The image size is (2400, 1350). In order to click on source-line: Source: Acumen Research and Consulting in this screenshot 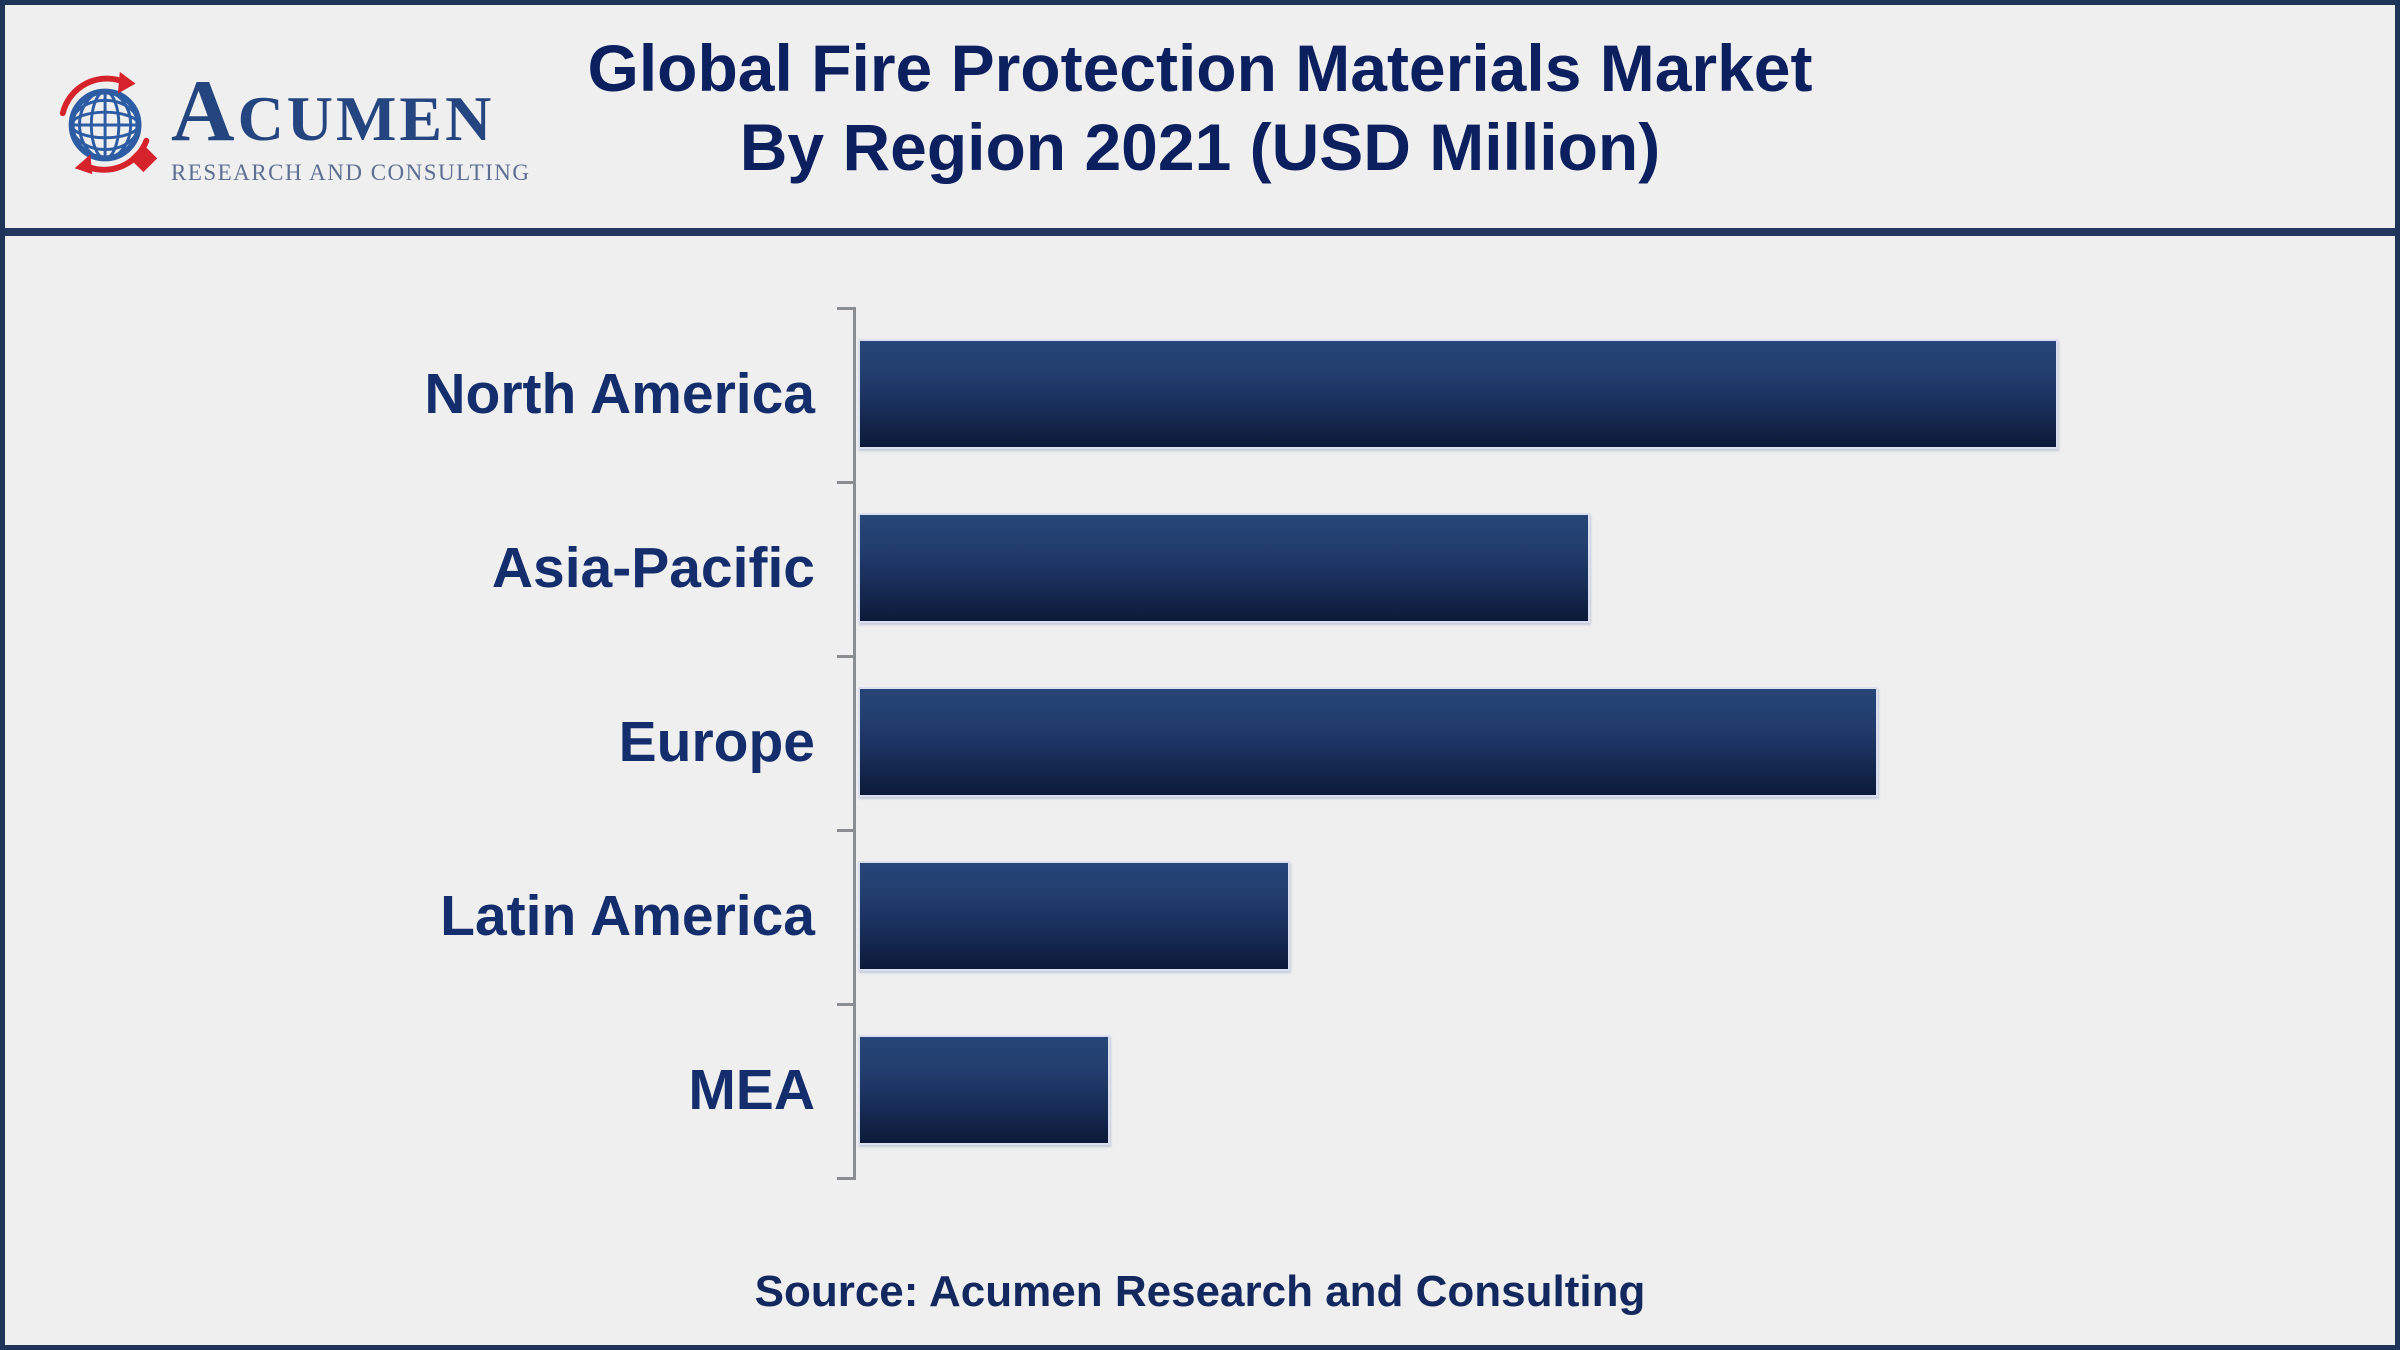, I will do `click(1200, 1291)`.